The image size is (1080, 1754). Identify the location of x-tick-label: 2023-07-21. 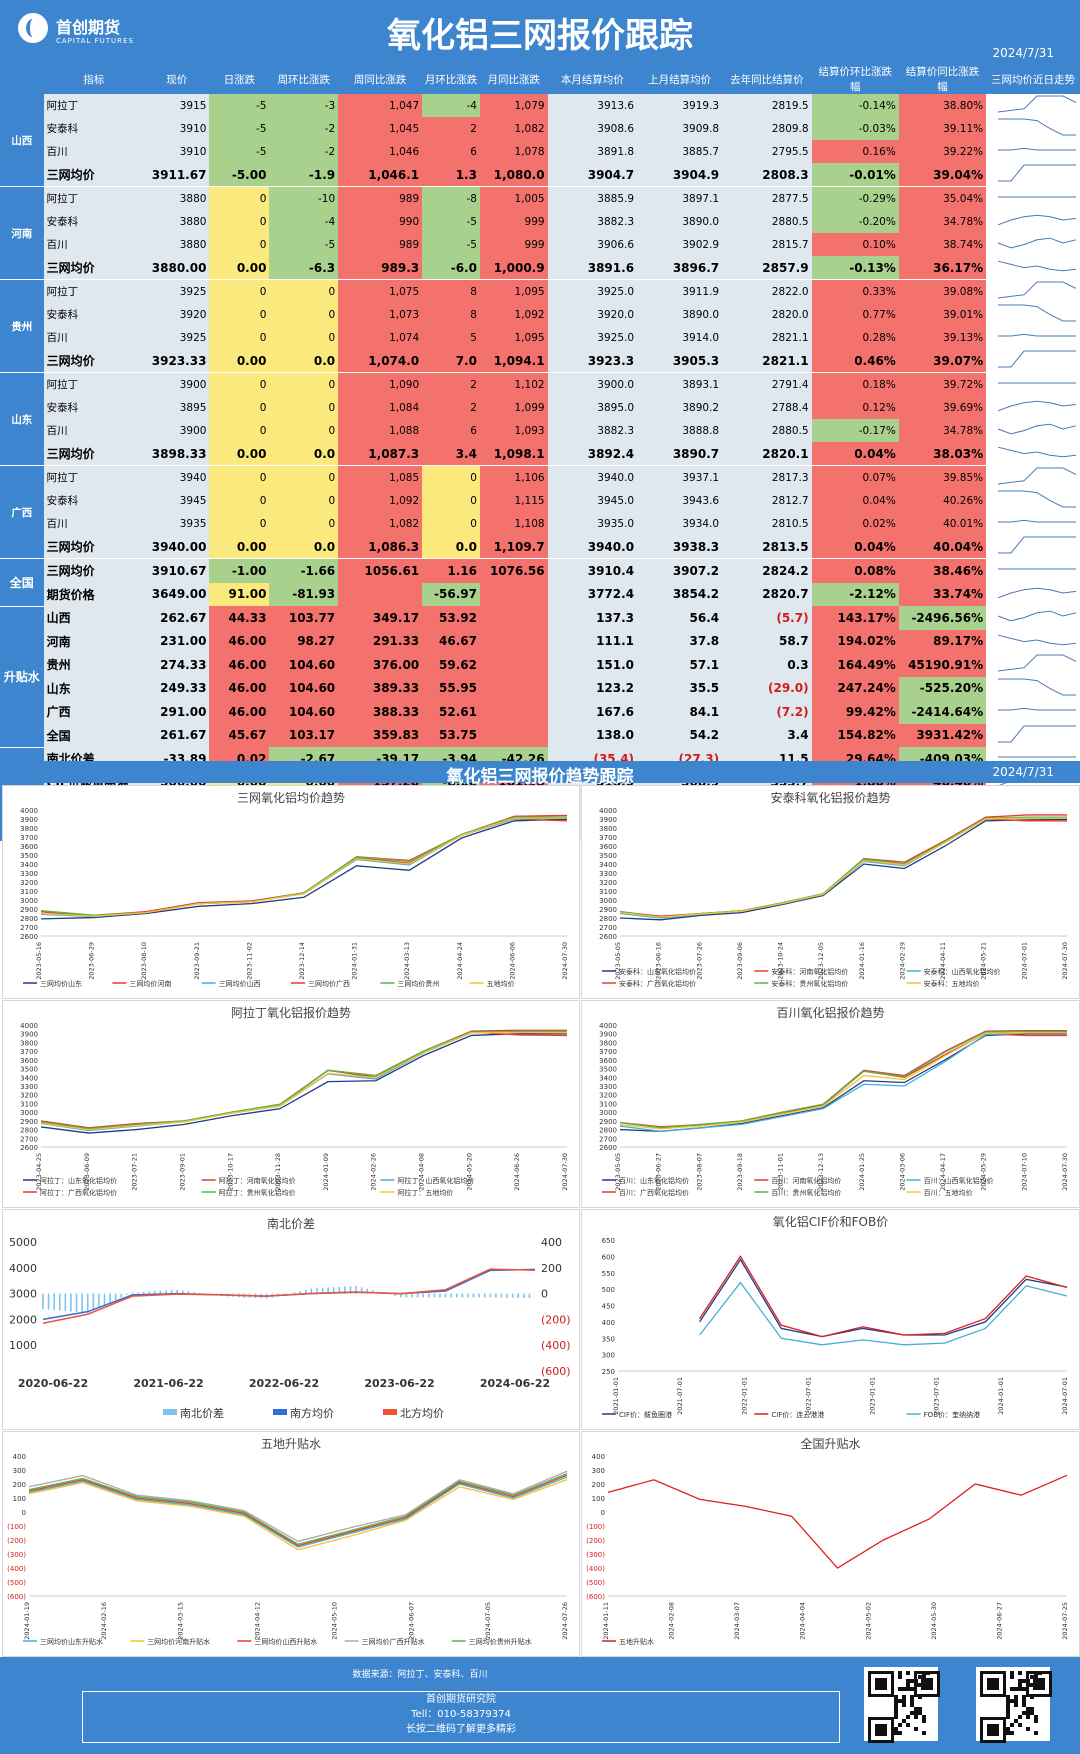
(135, 1172).